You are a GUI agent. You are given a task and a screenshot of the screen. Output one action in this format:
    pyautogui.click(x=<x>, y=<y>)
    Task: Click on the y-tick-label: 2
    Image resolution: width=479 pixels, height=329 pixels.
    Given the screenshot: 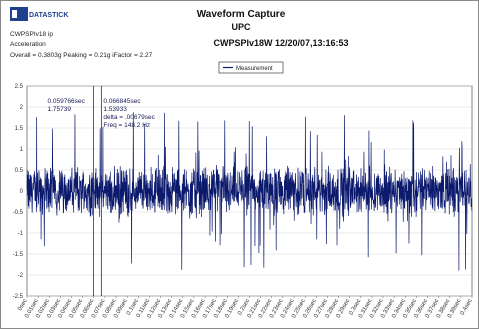 What is the action you would take?
    pyautogui.click(x=22, y=108)
    